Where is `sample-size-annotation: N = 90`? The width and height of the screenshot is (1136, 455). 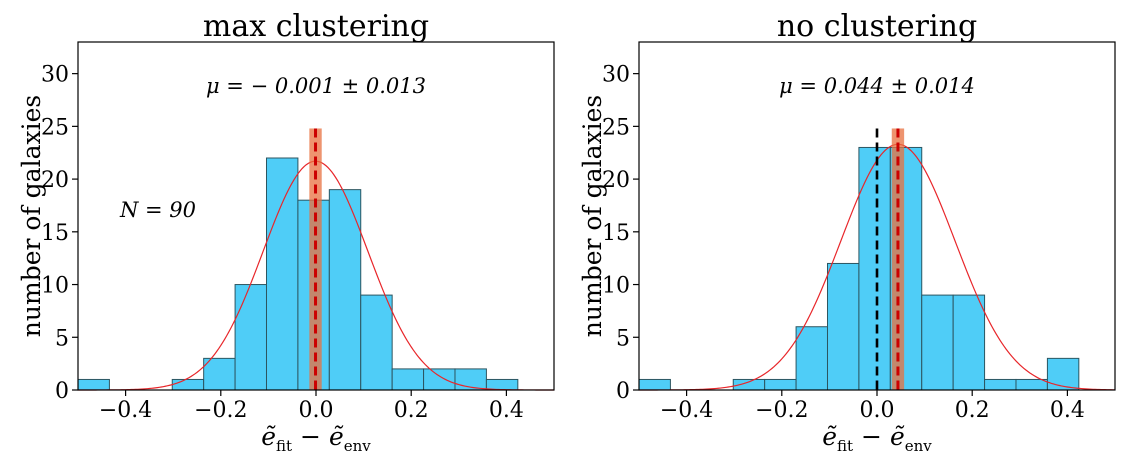
sample-size-annotation: N = 90 is located at coordinates (157, 210).